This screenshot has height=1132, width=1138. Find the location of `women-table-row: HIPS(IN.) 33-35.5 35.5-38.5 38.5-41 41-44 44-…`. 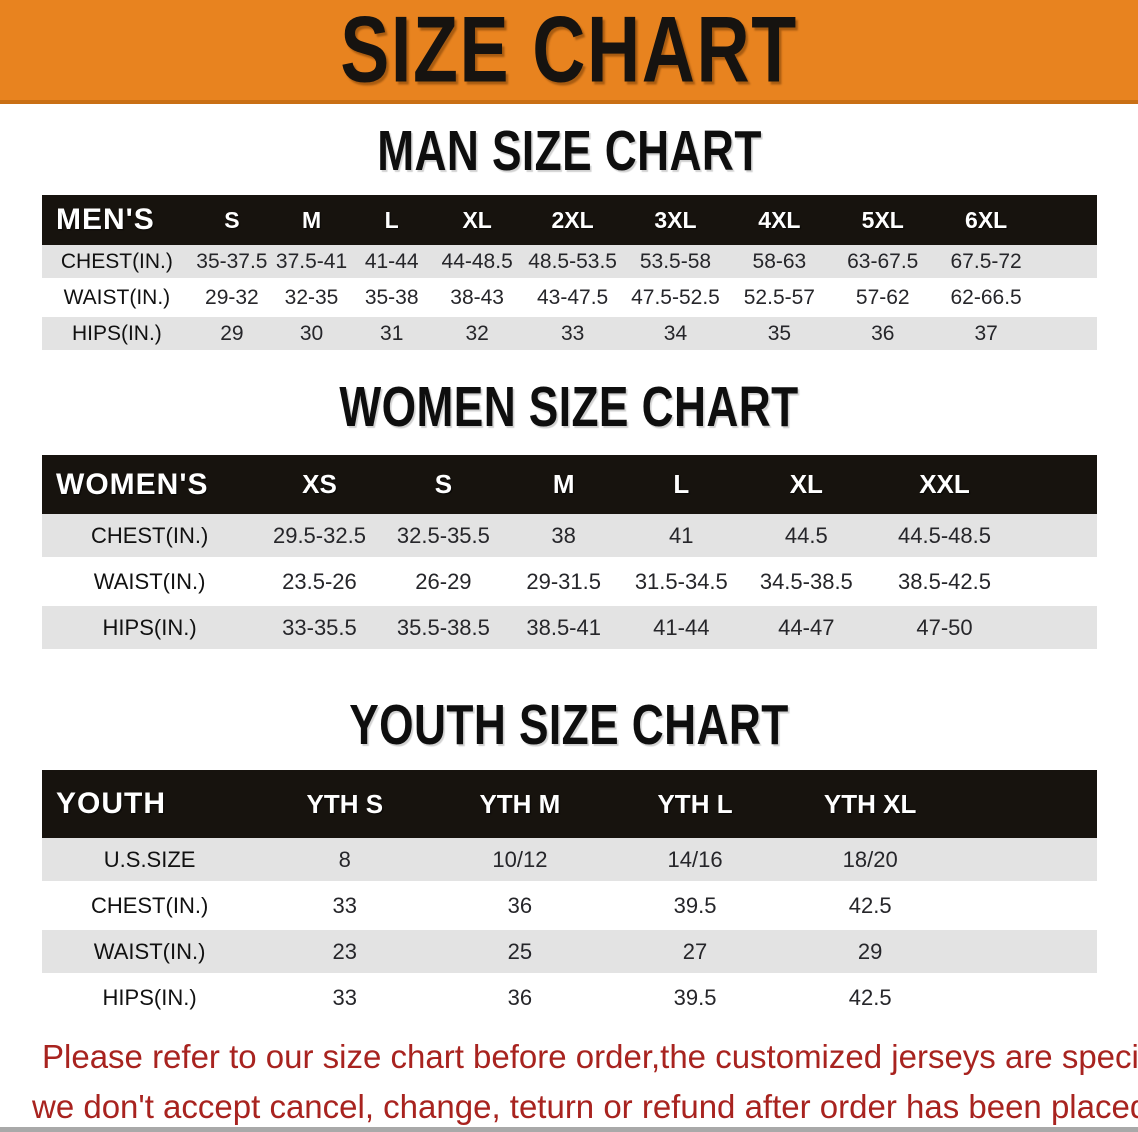

women-table-row: HIPS(IN.) 33-35.5 35.5-38.5 38.5-41 41-44 44-… is located at coordinates (569, 629).